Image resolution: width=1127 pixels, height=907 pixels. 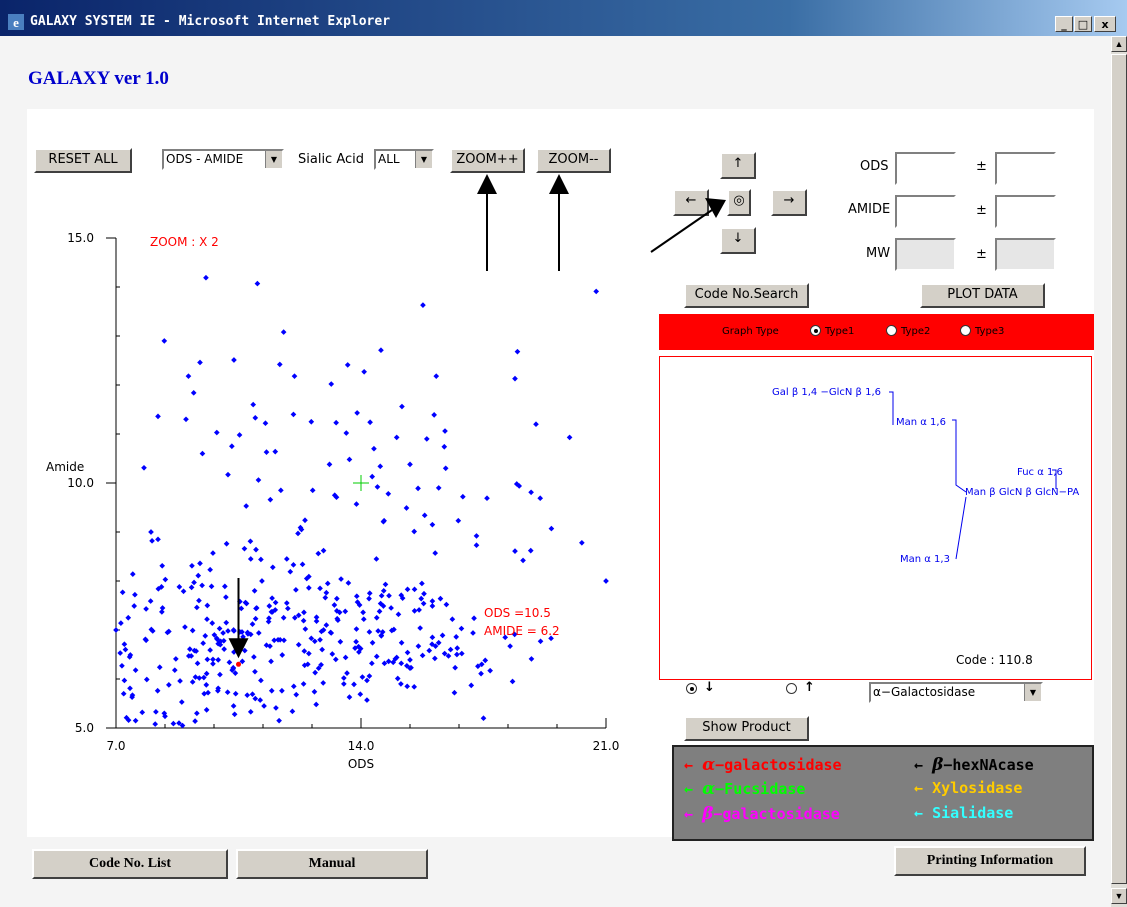 What do you see at coordinates (789, 202) in the screenshot?
I see `pan-right-button: →` at bounding box center [789, 202].